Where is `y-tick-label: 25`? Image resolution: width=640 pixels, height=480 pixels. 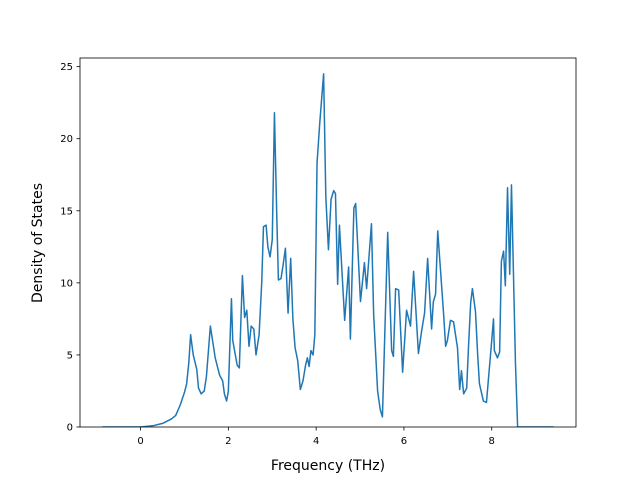
y-tick-label: 25 is located at coordinates (66, 67).